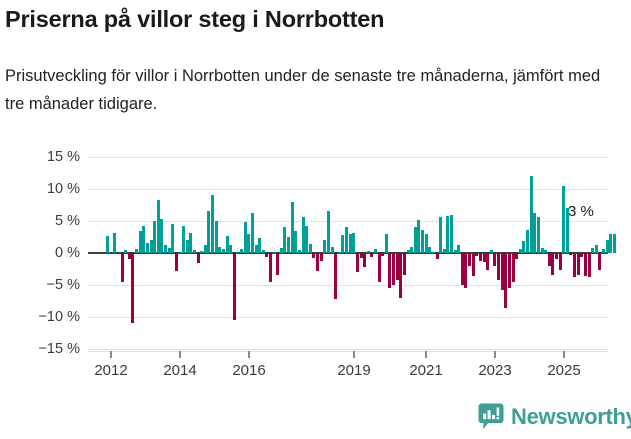 This screenshot has width=631, height=439. Describe the element at coordinates (180, 370) in the screenshot. I see `x-axis-tick-label: 2014` at that location.